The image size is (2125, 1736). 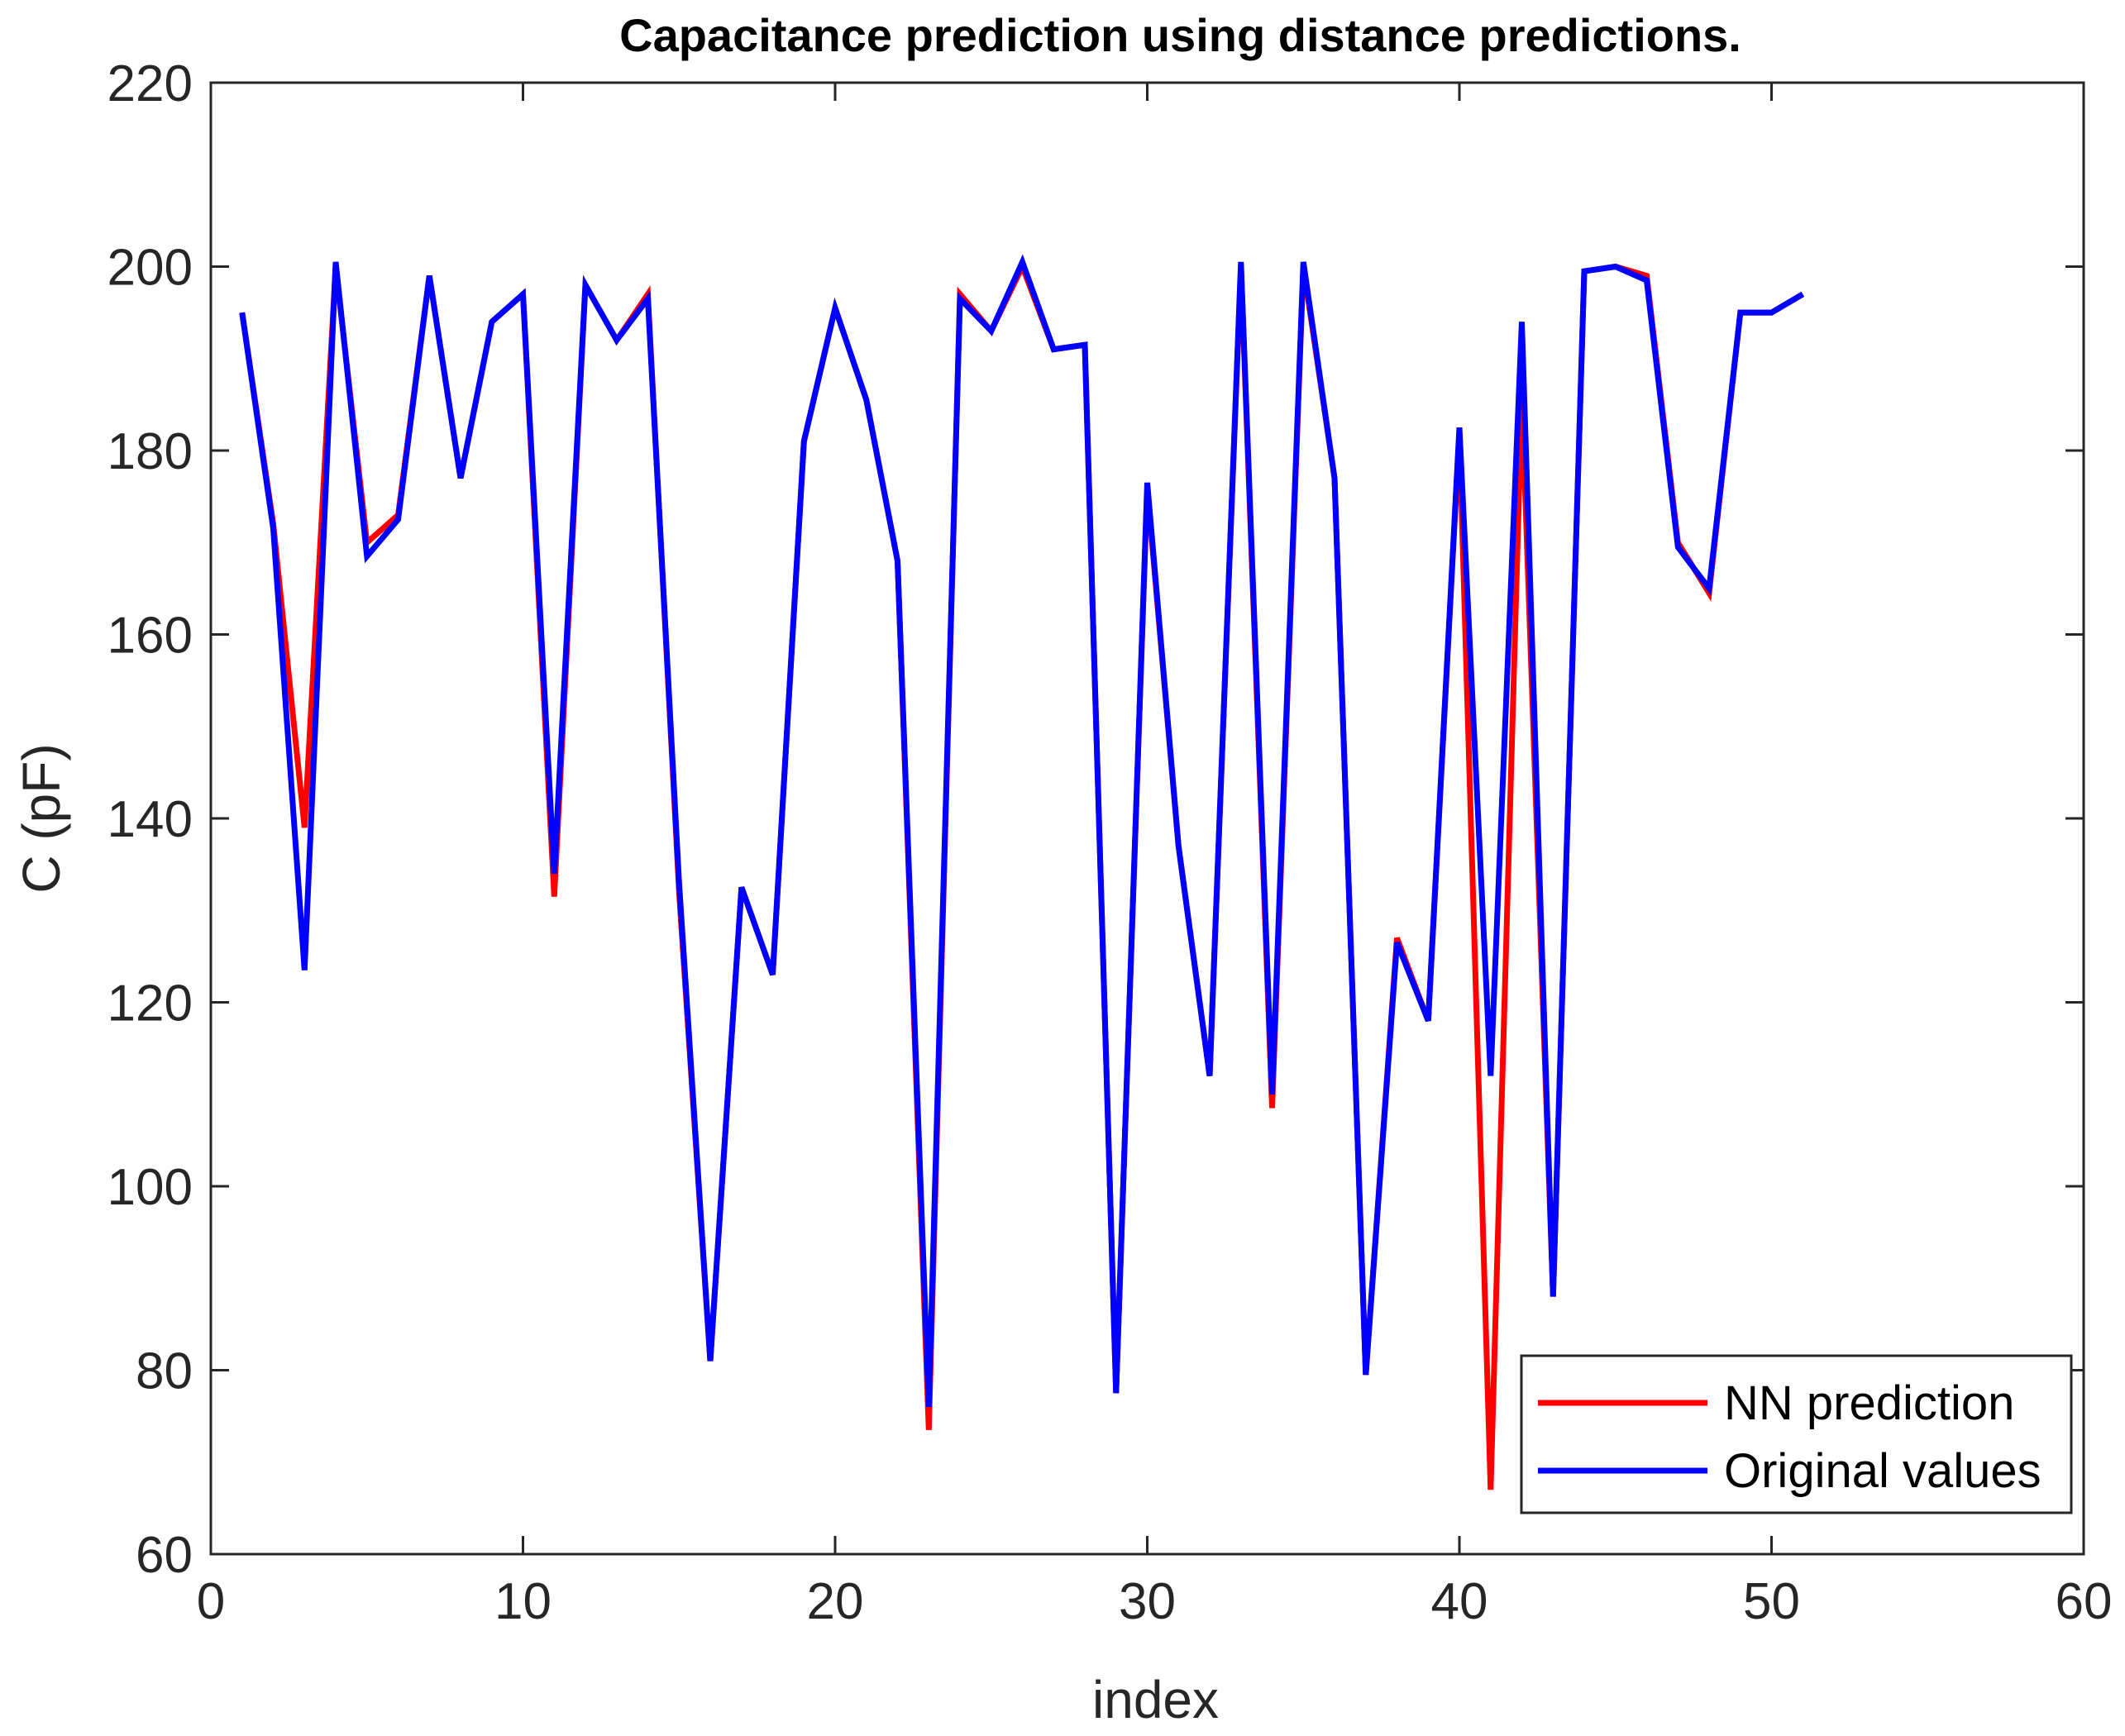 I want to click on legend-box, so click(x=1796, y=1434).